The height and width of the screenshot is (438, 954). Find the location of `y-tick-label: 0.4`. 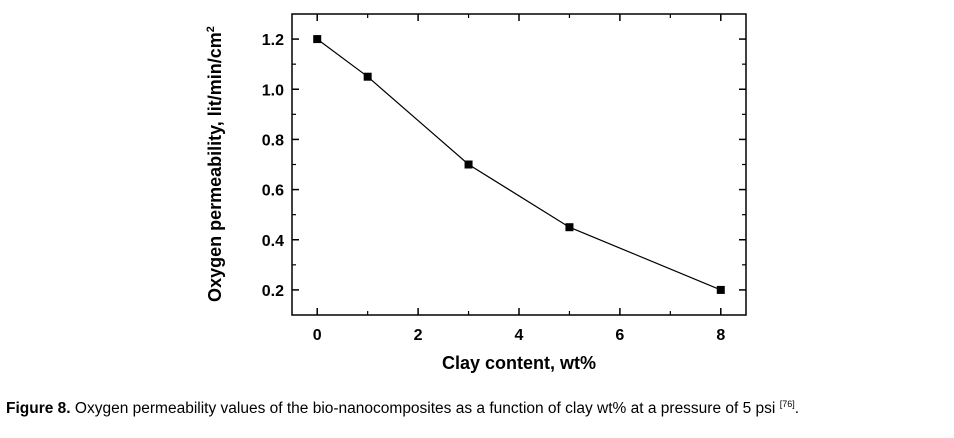

y-tick-label: 0.4 is located at coordinates (273, 241).